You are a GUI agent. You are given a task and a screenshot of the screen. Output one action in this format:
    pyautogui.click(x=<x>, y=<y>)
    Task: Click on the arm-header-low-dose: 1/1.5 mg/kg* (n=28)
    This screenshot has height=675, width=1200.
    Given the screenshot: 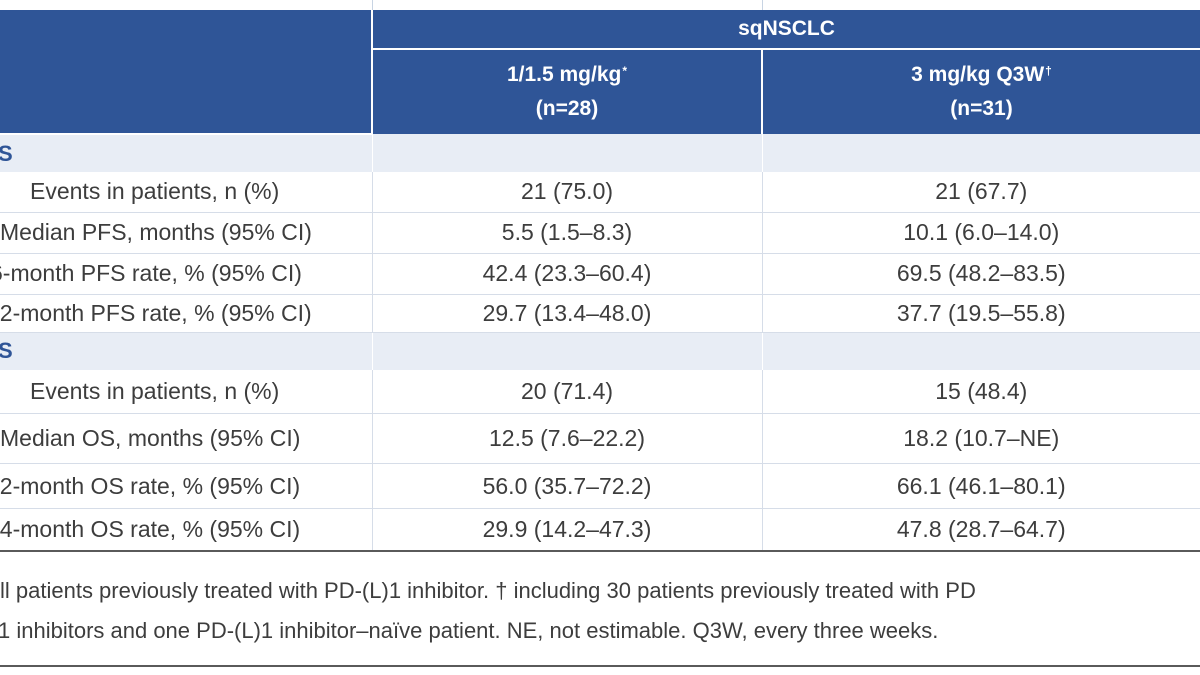 What is the action you would take?
    pyautogui.click(x=567, y=91)
    